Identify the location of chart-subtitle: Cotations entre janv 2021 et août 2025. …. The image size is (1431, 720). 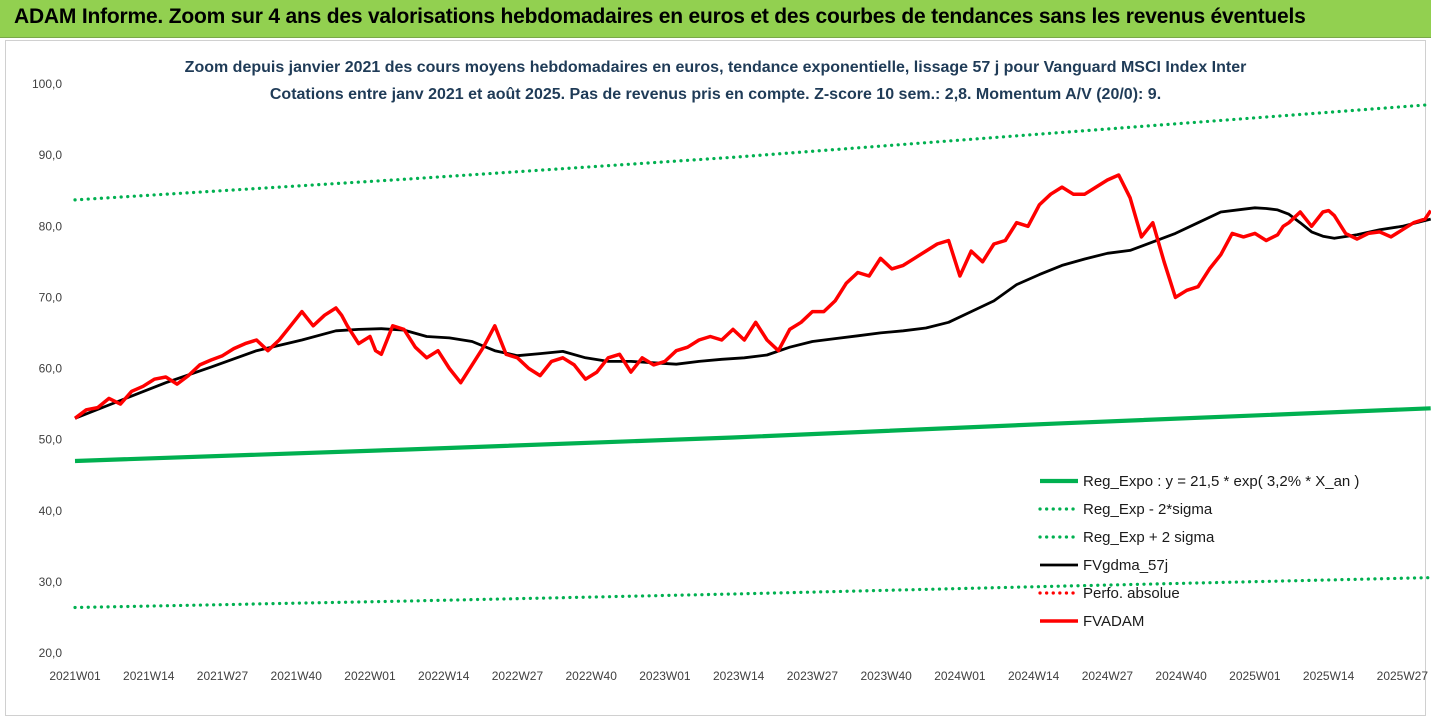
(715, 94).